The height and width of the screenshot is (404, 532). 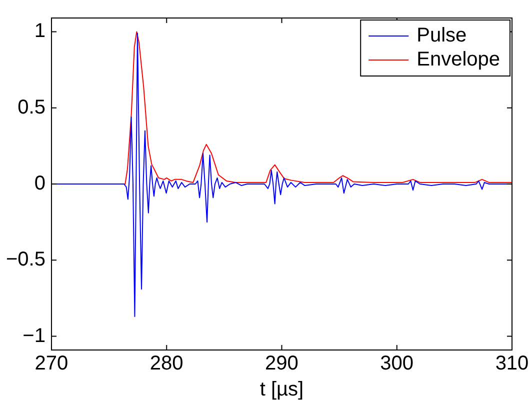 I want to click on x-tick-label: 310, so click(x=512, y=363).